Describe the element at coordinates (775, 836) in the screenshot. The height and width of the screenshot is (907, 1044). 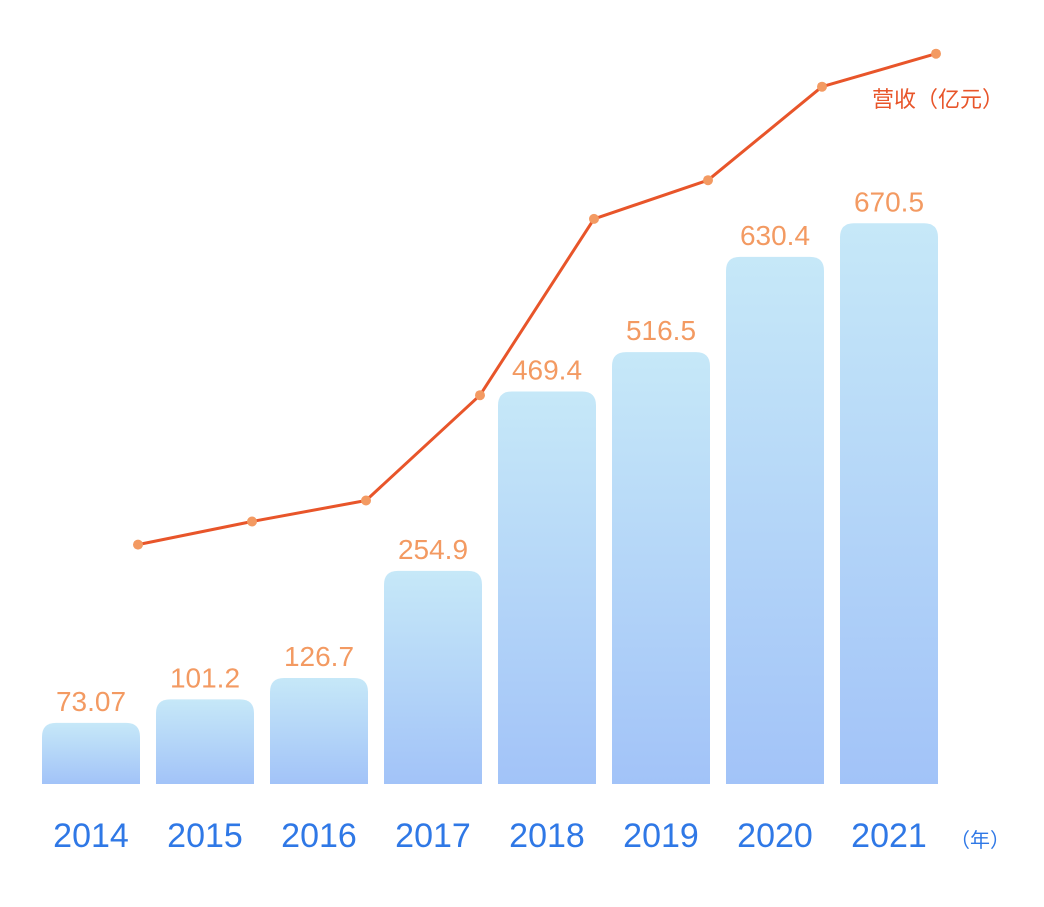
I see `year-label-2020: 2020` at that location.